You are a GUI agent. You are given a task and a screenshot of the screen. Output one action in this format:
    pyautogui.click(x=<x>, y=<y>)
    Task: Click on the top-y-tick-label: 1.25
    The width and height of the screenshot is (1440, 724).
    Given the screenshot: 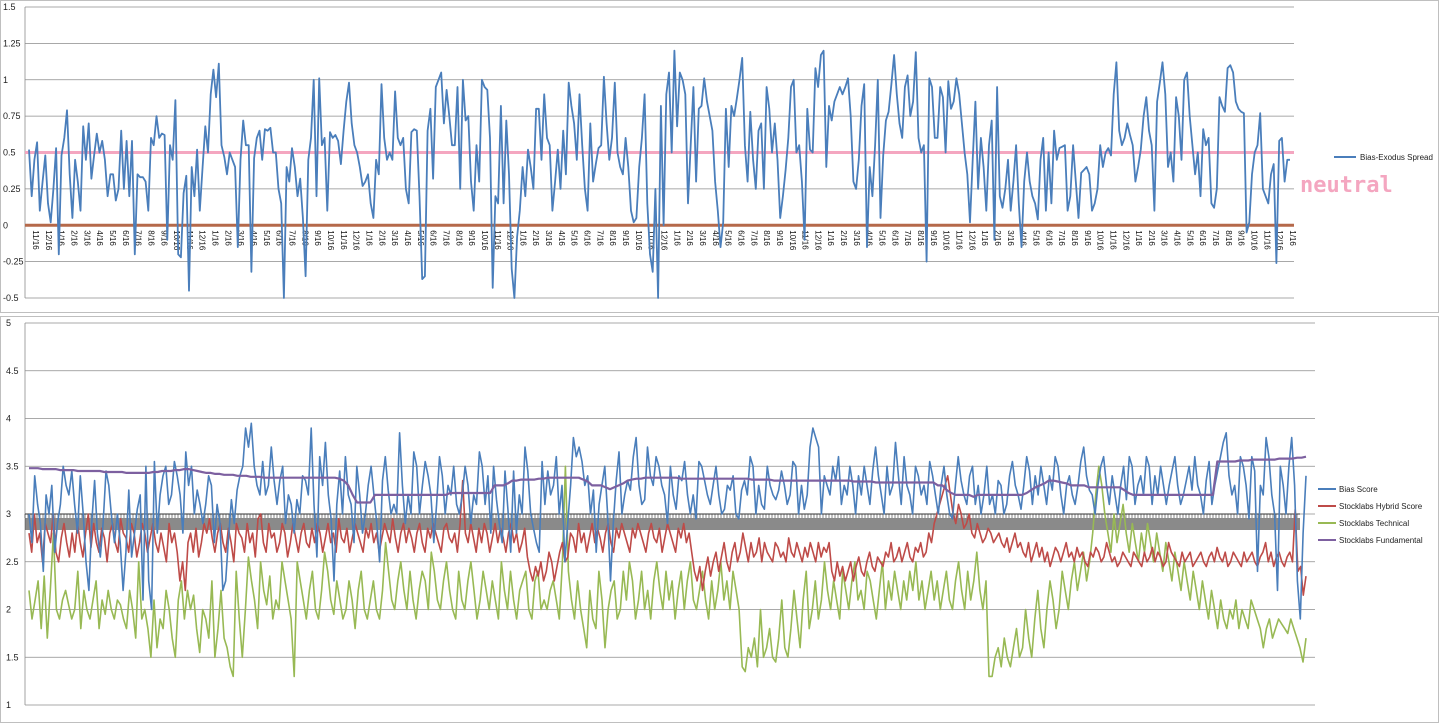 What is the action you would take?
    pyautogui.click(x=12, y=43)
    